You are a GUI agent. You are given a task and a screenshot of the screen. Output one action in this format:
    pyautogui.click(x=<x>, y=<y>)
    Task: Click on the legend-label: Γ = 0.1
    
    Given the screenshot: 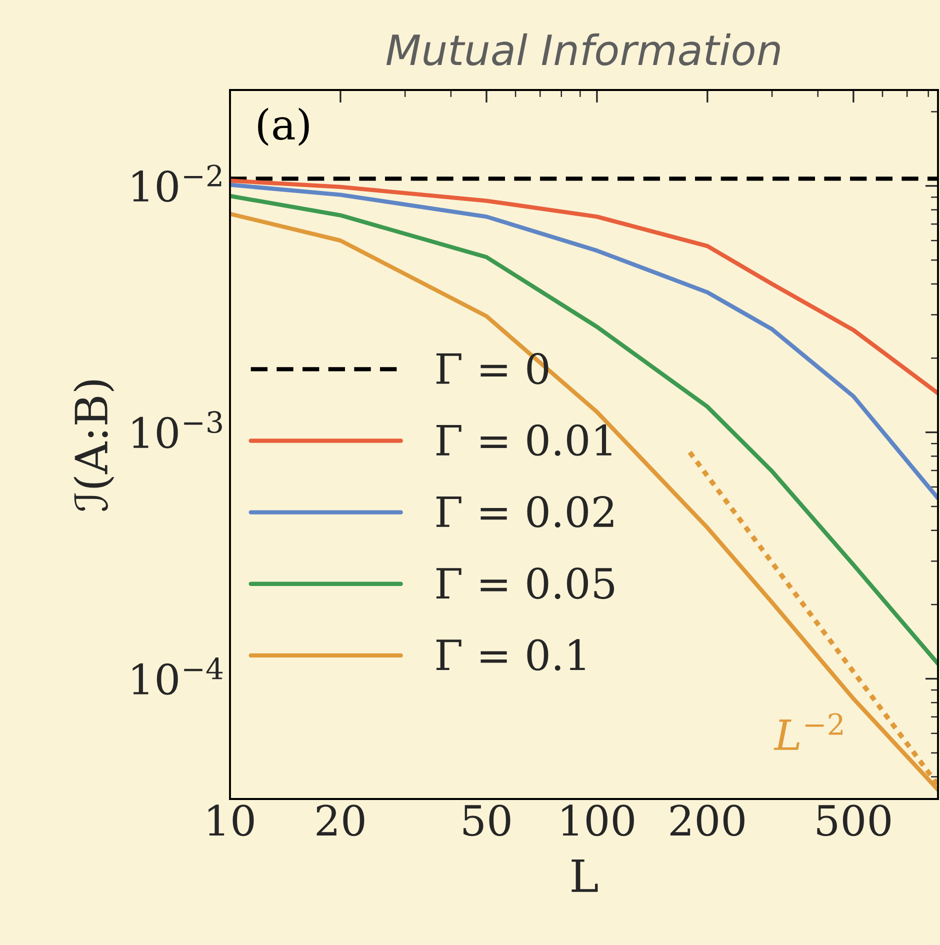 What is the action you would take?
    pyautogui.click(x=510, y=655)
    